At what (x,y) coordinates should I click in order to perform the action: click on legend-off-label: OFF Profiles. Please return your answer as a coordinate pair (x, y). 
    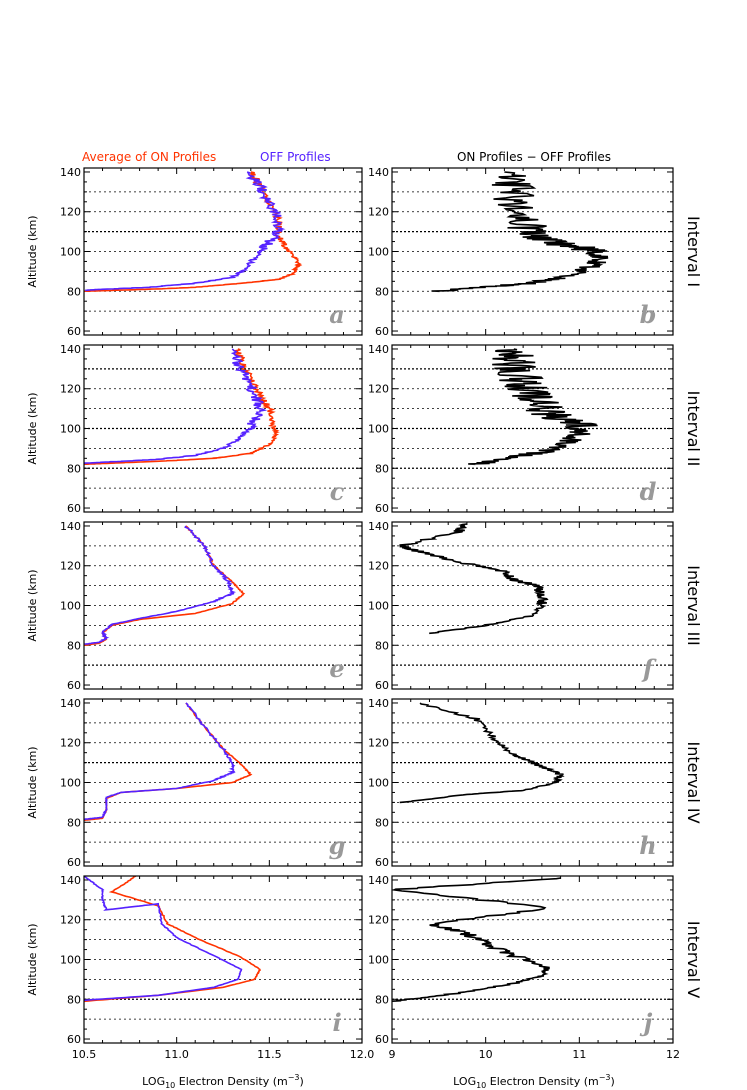
    Looking at the image, I should click on (295, 157).